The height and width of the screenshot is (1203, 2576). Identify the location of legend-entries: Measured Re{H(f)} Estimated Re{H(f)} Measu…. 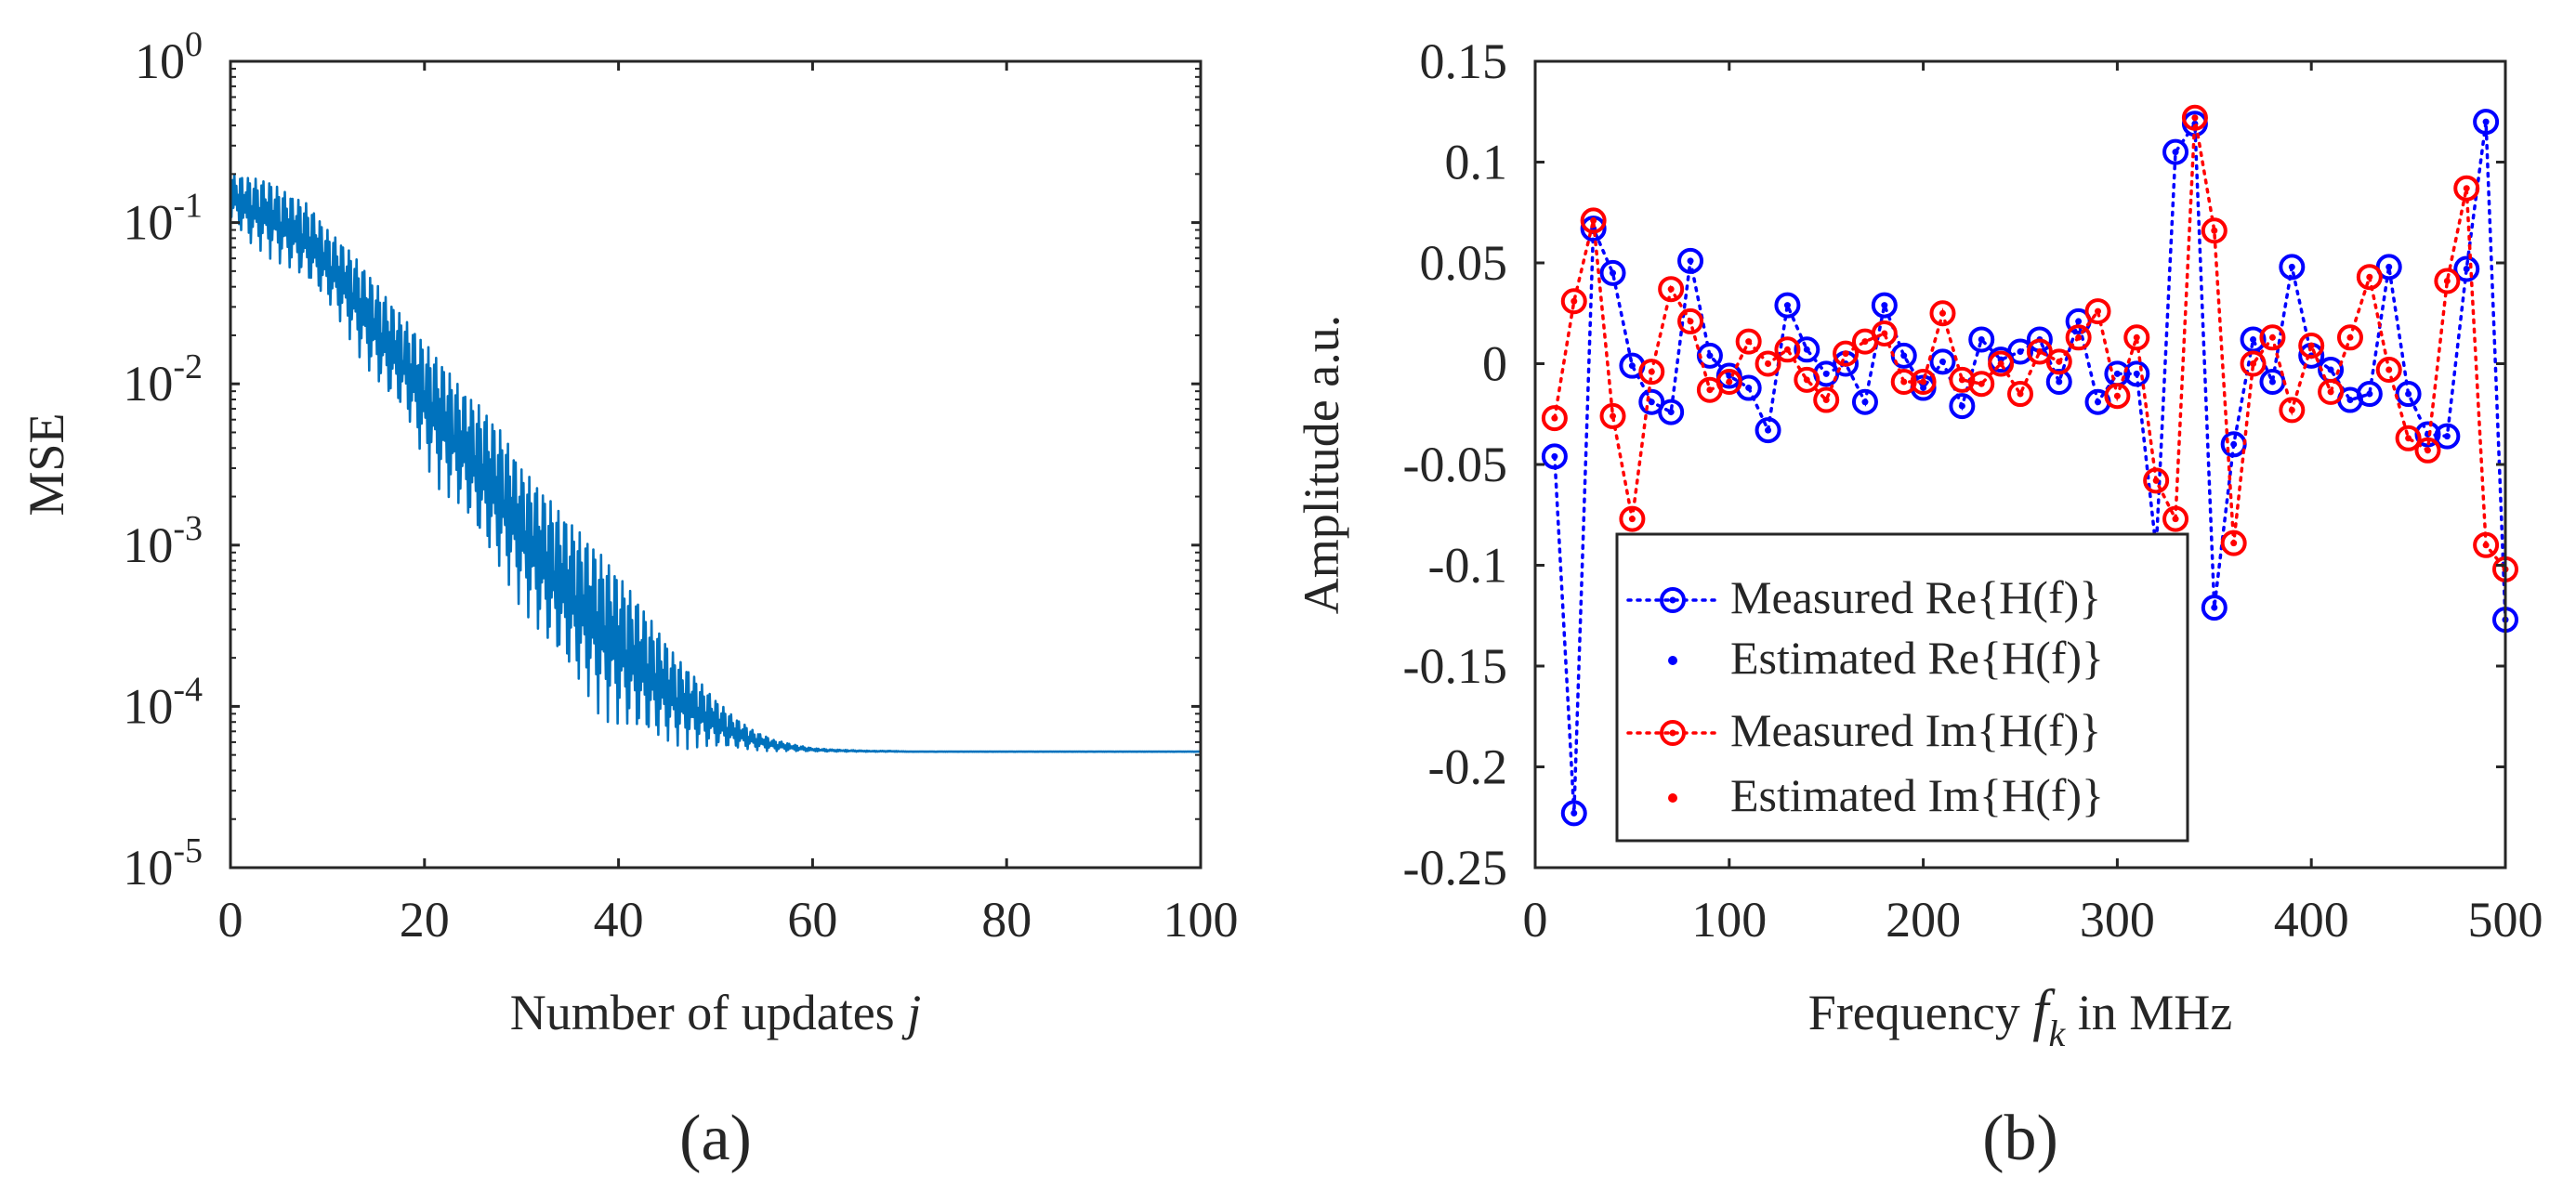
(1865, 696).